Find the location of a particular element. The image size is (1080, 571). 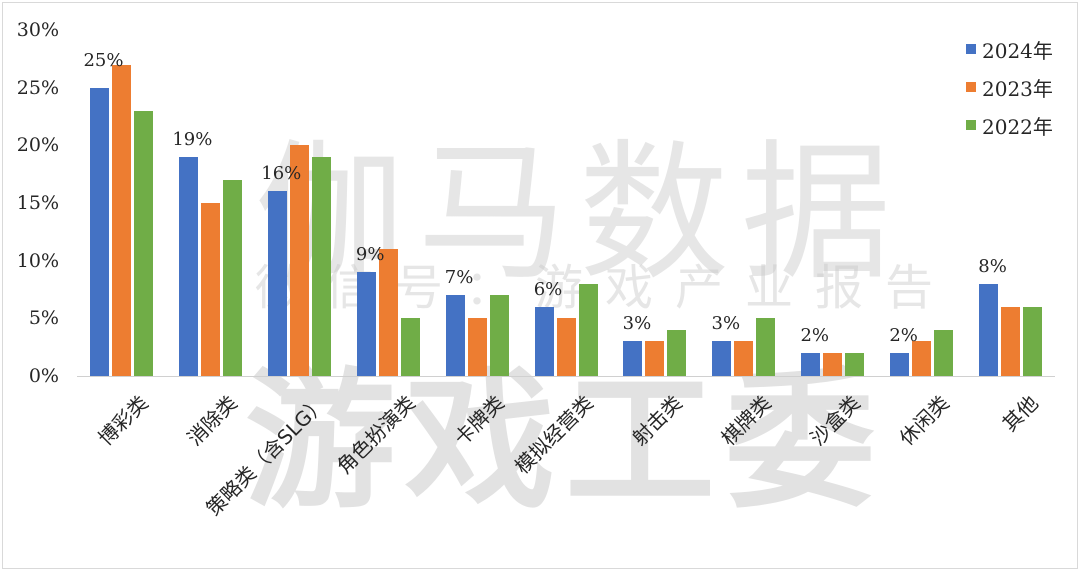

legend-item: 2023年 is located at coordinates (1009, 87).